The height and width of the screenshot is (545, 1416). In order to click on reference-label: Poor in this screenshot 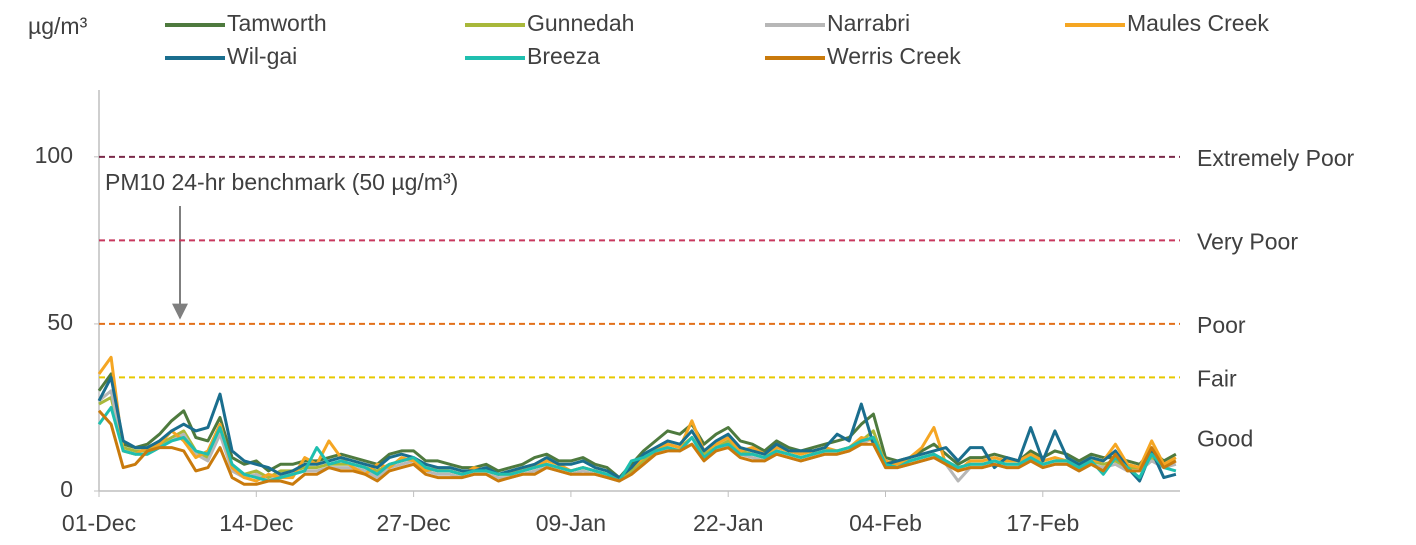, I will do `click(1221, 325)`.